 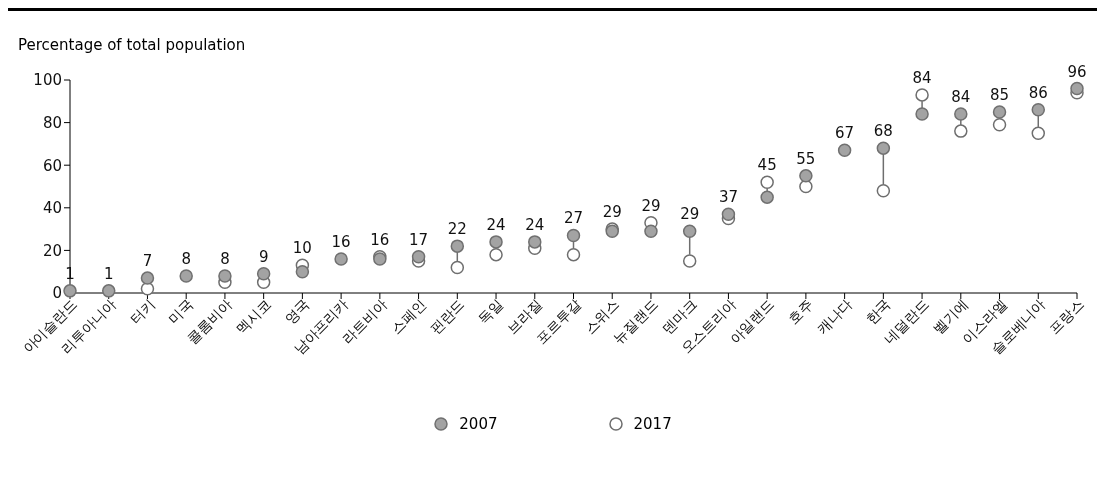 What do you see at coordinates (47, 80) in the screenshot?
I see `y-tick-label: 100` at bounding box center [47, 80].